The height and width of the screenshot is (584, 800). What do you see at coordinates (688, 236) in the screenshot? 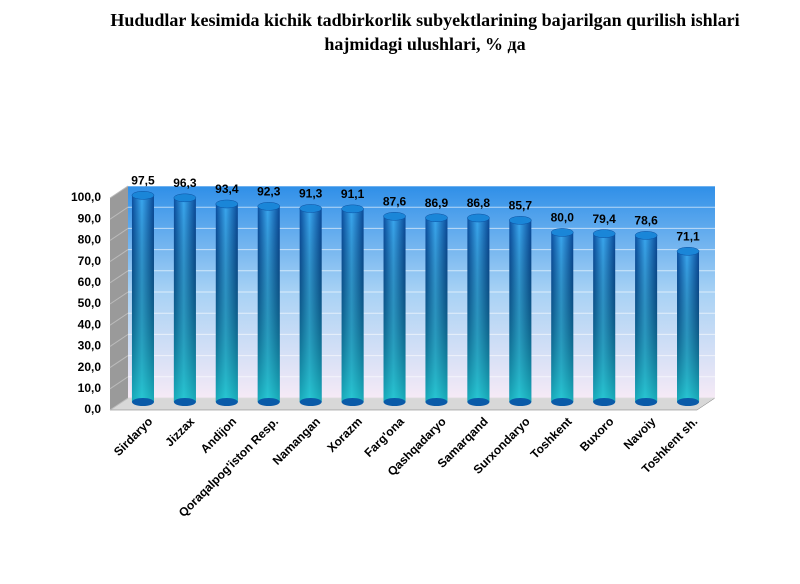
I see `value-label: 71,1` at bounding box center [688, 236].